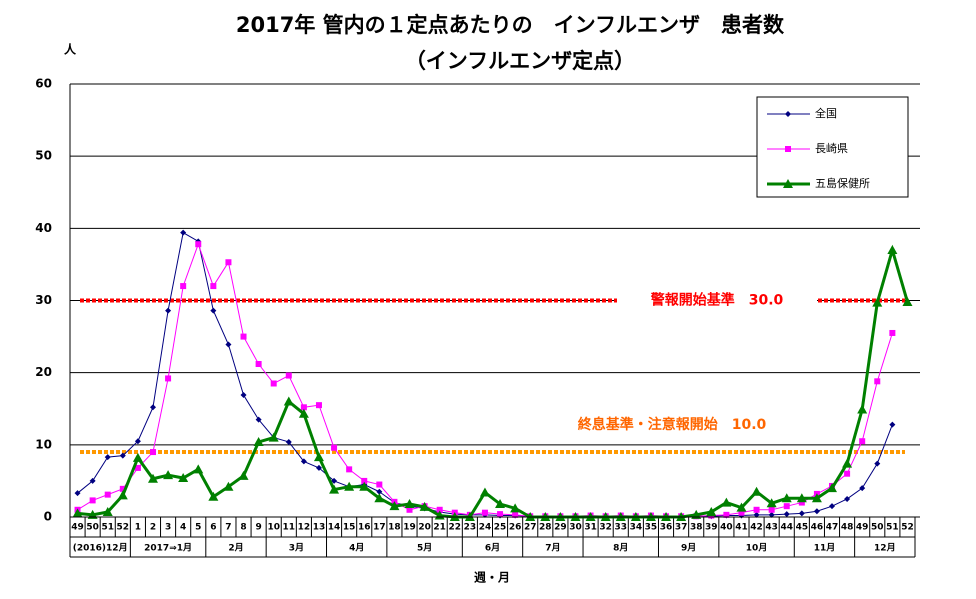 The height and width of the screenshot is (599, 976). What do you see at coordinates (726, 528) in the screenshot?
I see `x-tick-label: 40` at bounding box center [726, 528].